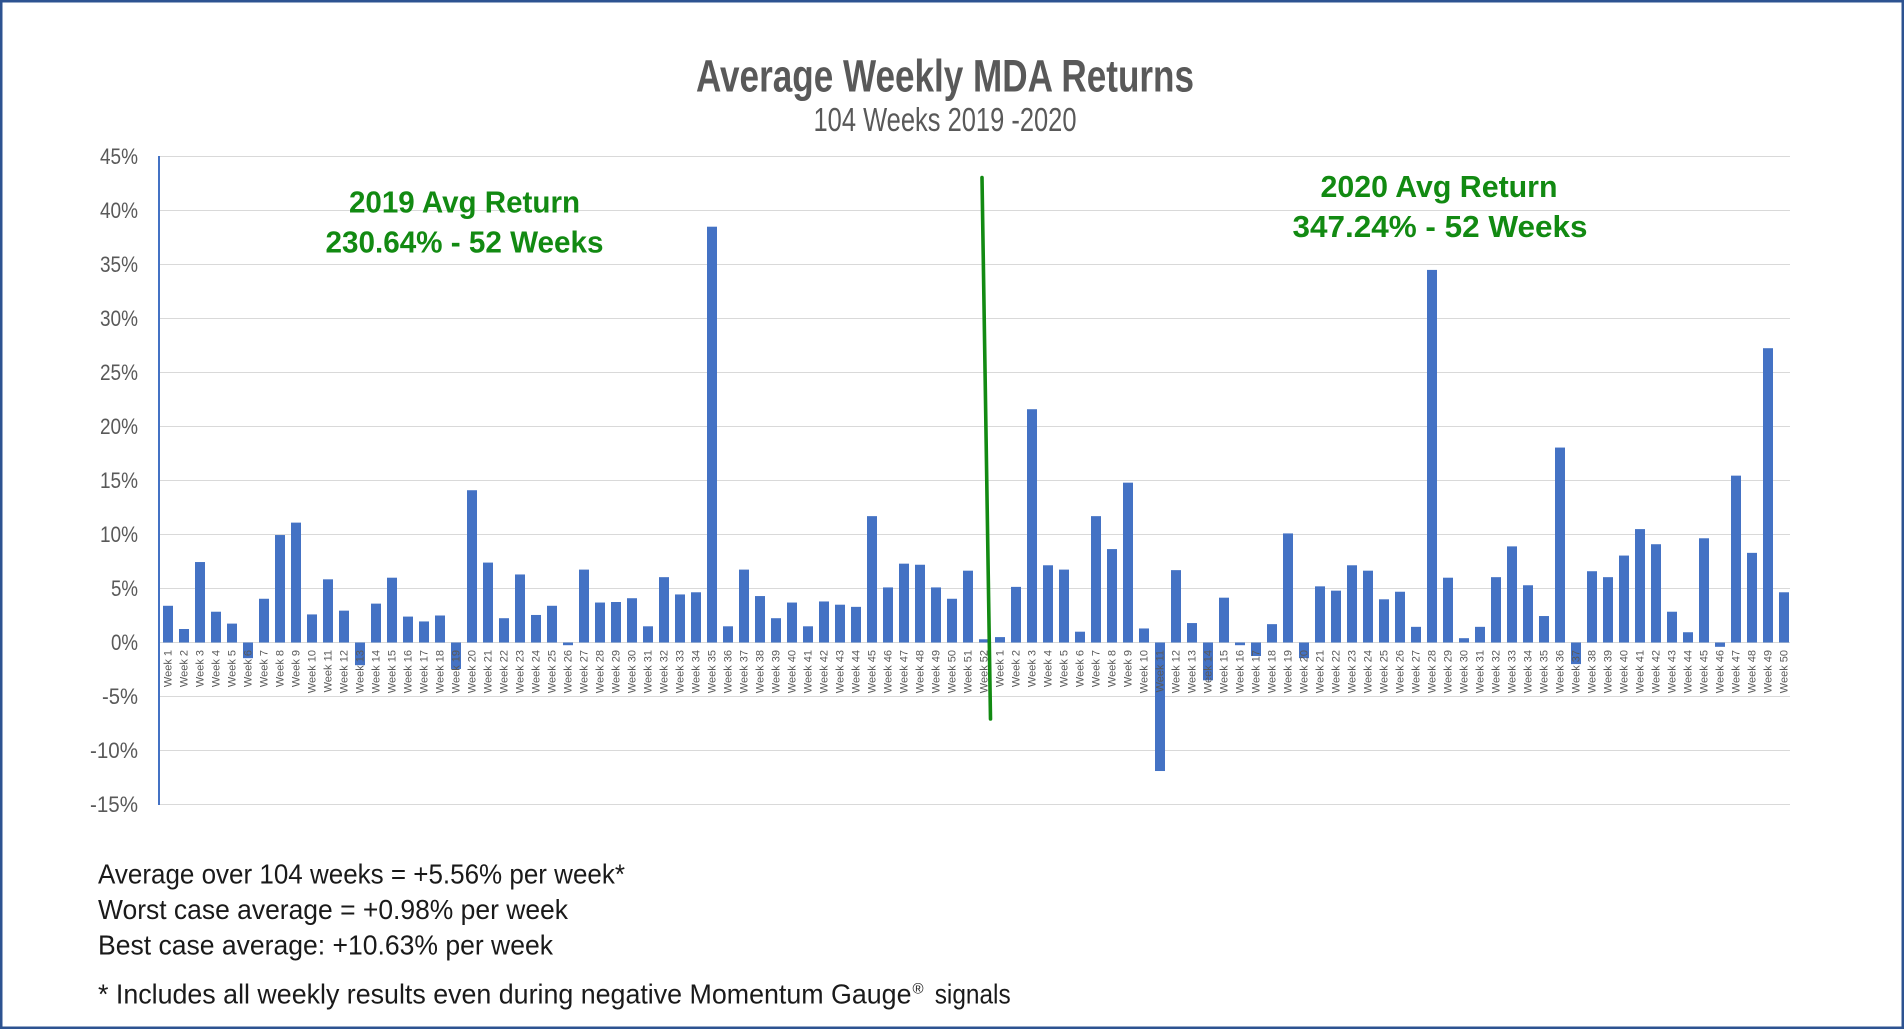  I want to click on svg-text: Week 12, so click(345, 671).